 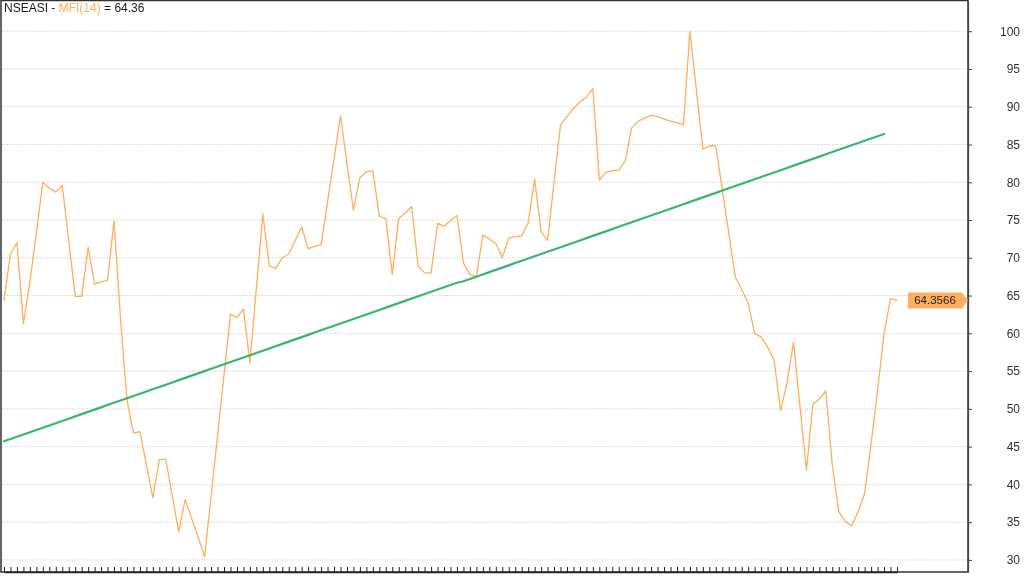 I want to click on y-tick-label: 40, so click(x=1013, y=484).